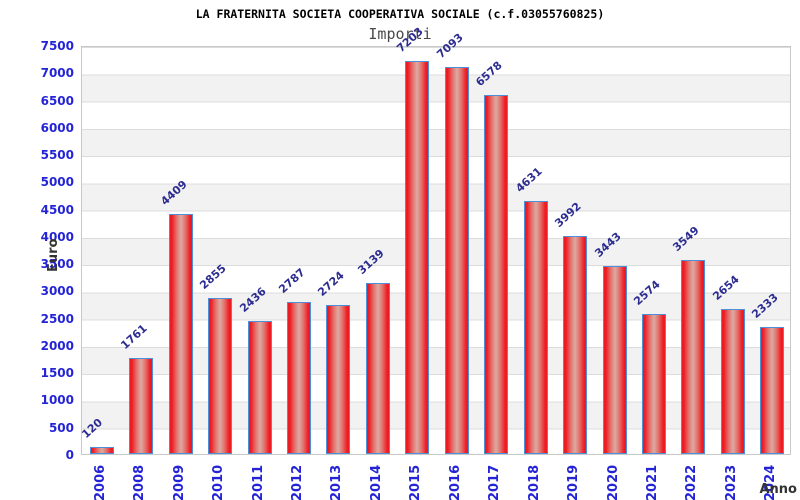 This screenshot has width=800, height=500. What do you see at coordinates (416, 482) in the screenshot?
I see `x-tick-label: 2015` at bounding box center [416, 482].